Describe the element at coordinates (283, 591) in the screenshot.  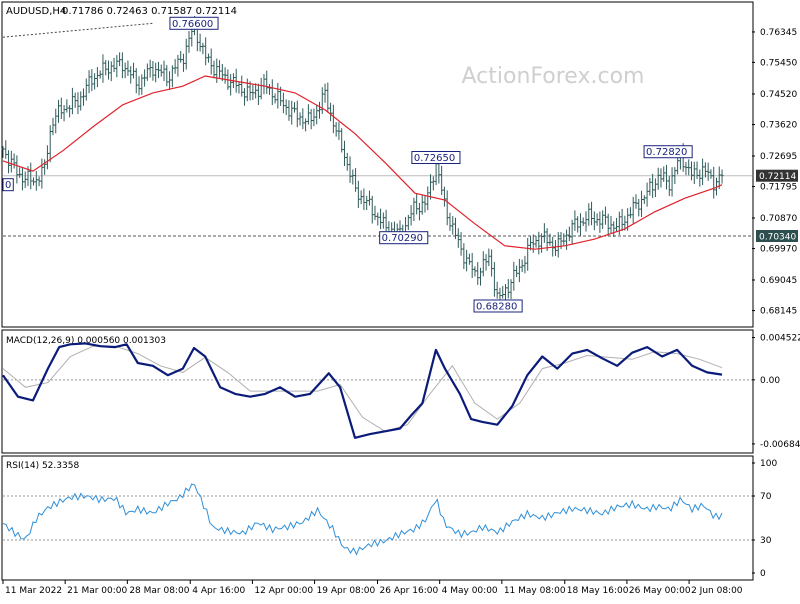
I see `time-axis-label: 12 Apr 00:00` at that location.